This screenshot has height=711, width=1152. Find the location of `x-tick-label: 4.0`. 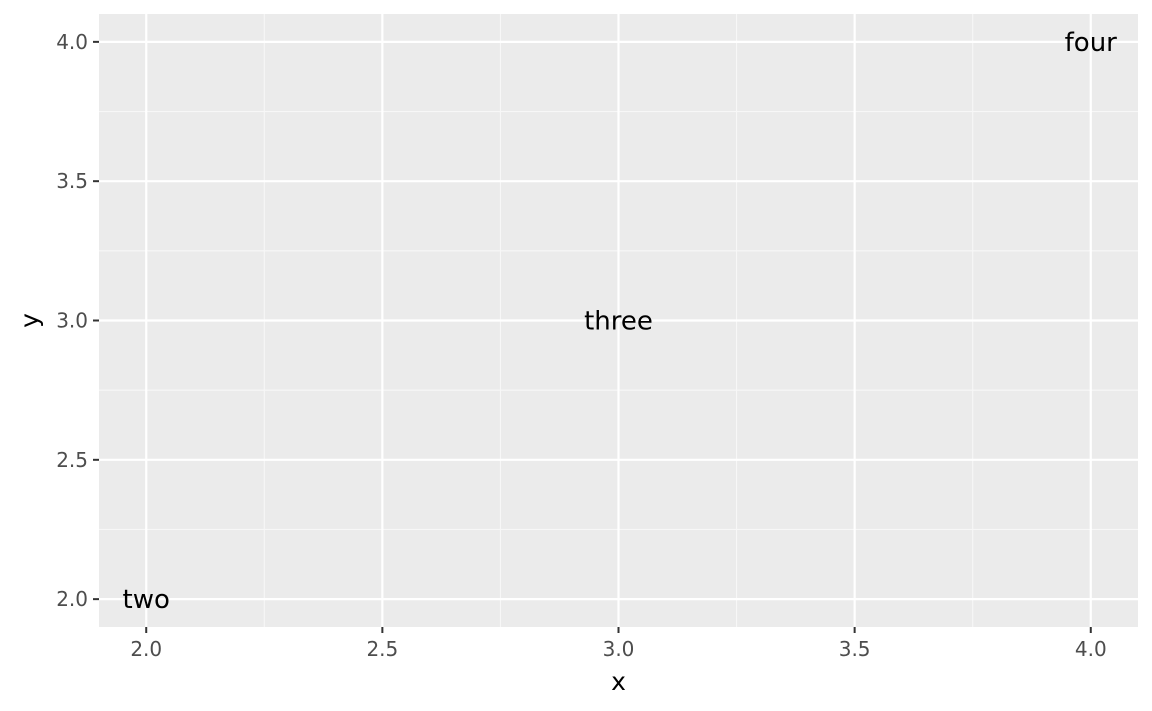

x-tick-label: 4.0 is located at coordinates (1091, 649).